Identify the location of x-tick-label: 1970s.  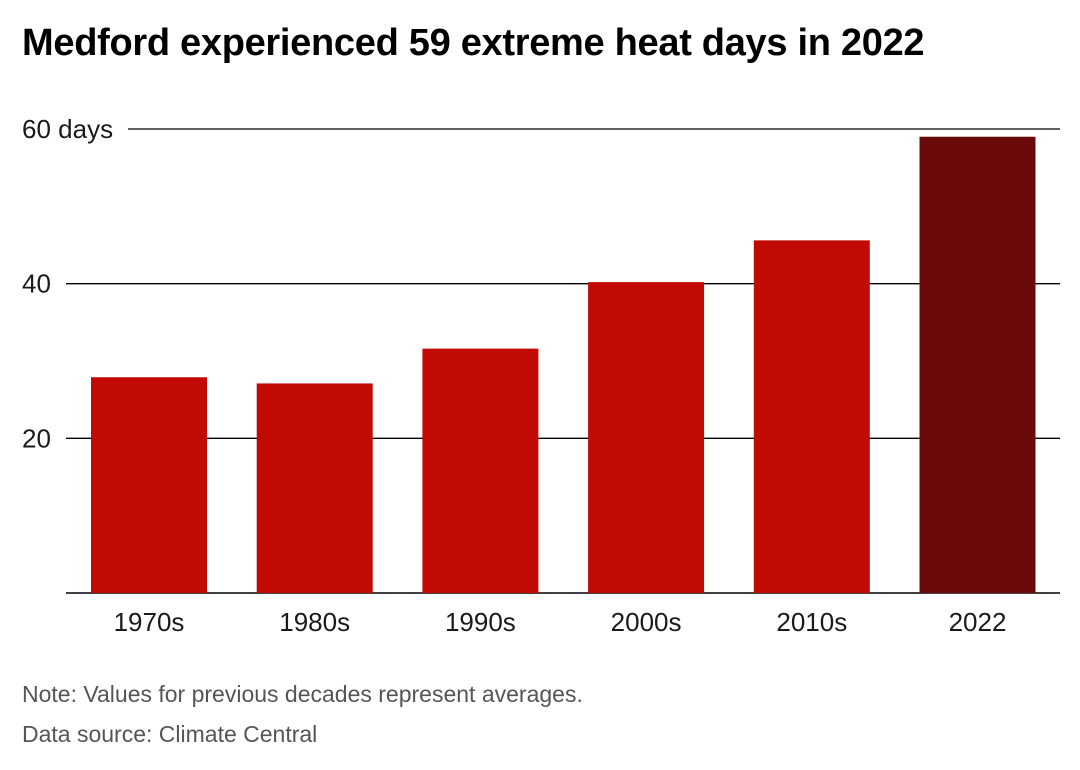
(149, 622).